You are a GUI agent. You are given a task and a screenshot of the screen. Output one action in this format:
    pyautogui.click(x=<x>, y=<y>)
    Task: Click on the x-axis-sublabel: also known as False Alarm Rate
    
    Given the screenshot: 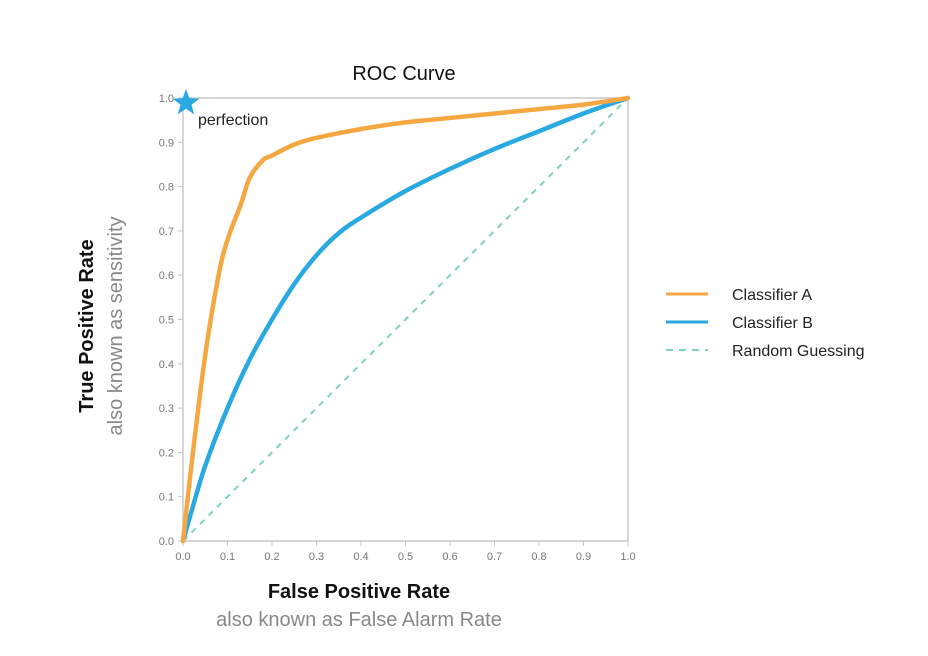 What is the action you would take?
    pyautogui.click(x=359, y=620)
    